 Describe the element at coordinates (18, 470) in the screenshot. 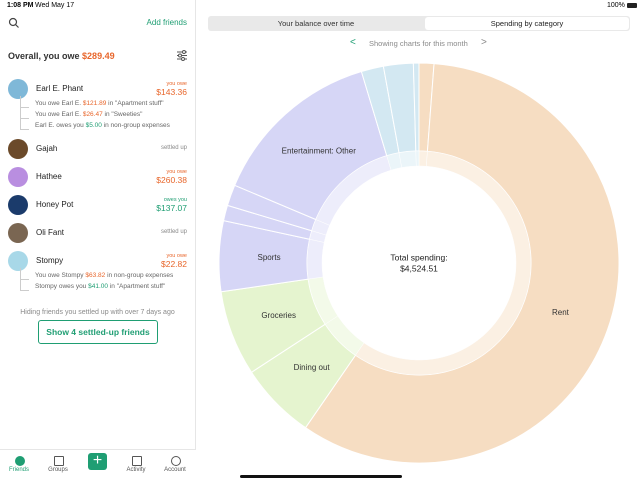

I see `tab-label: Friends` at that location.